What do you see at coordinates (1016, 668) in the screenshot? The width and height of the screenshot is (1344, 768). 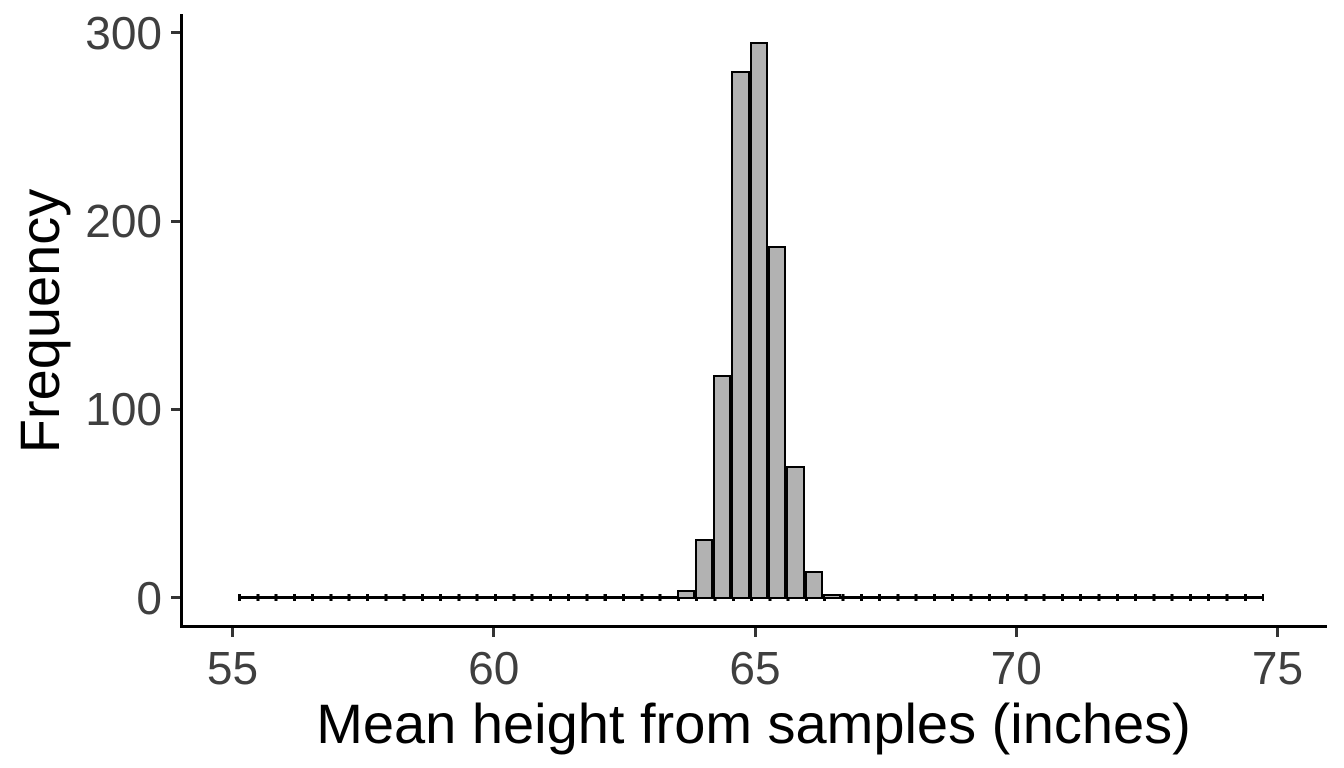 I see `x-tick-label: 70` at bounding box center [1016, 668].